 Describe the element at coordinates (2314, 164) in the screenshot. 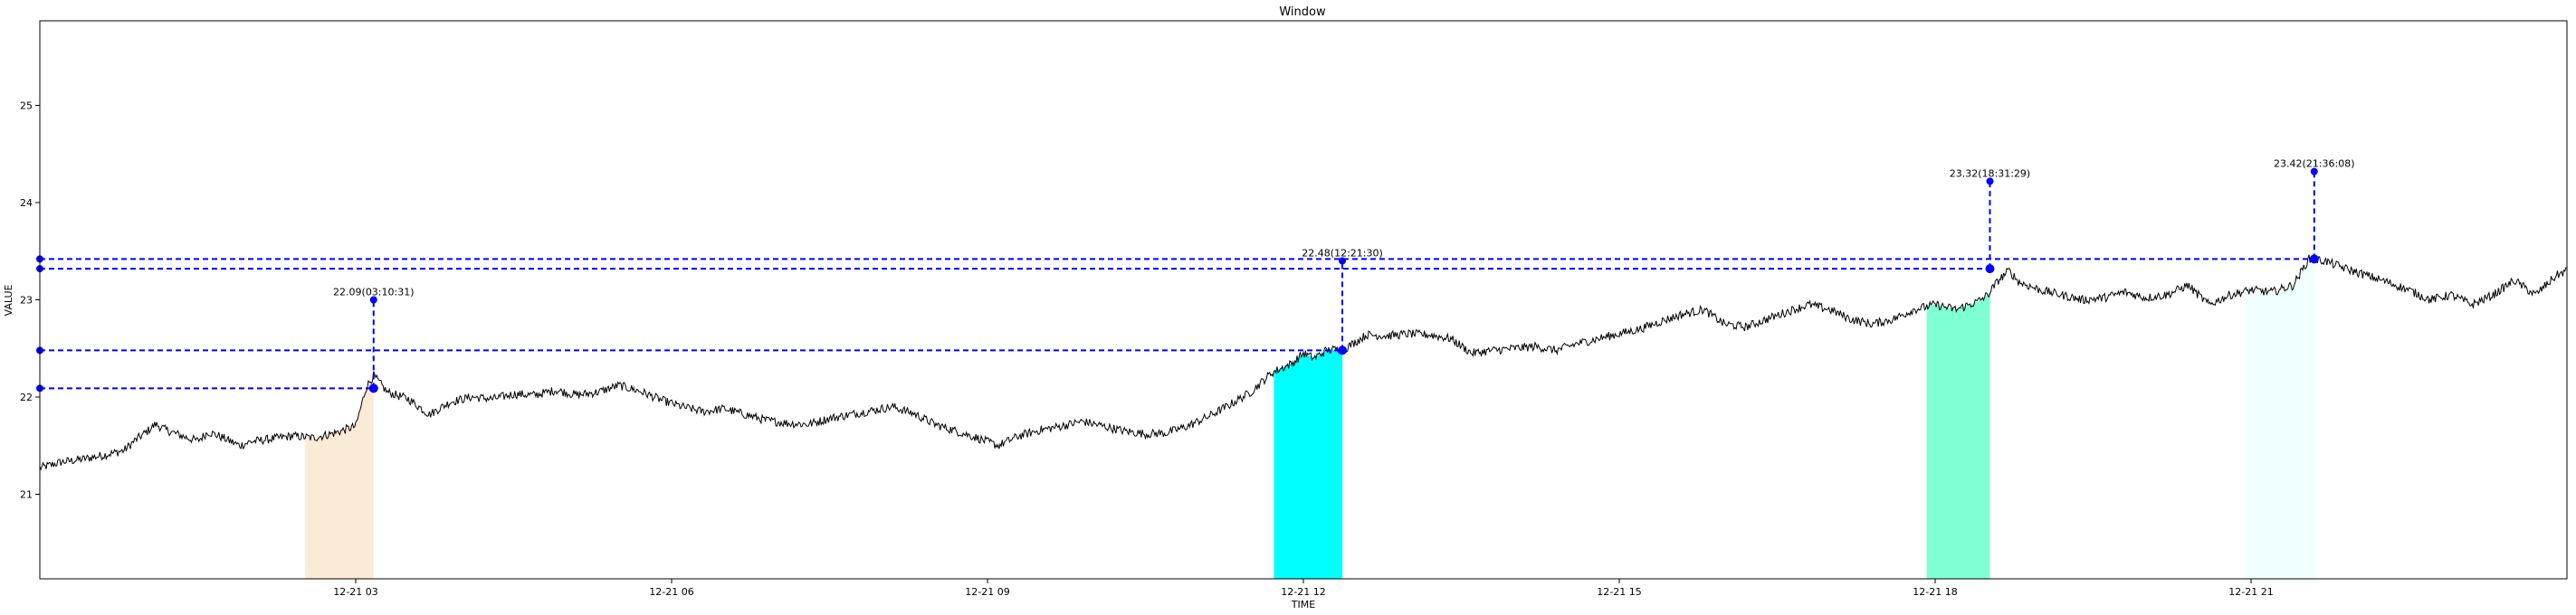

I see `marker-annotation-4: 23.42(21:36:08)` at that location.